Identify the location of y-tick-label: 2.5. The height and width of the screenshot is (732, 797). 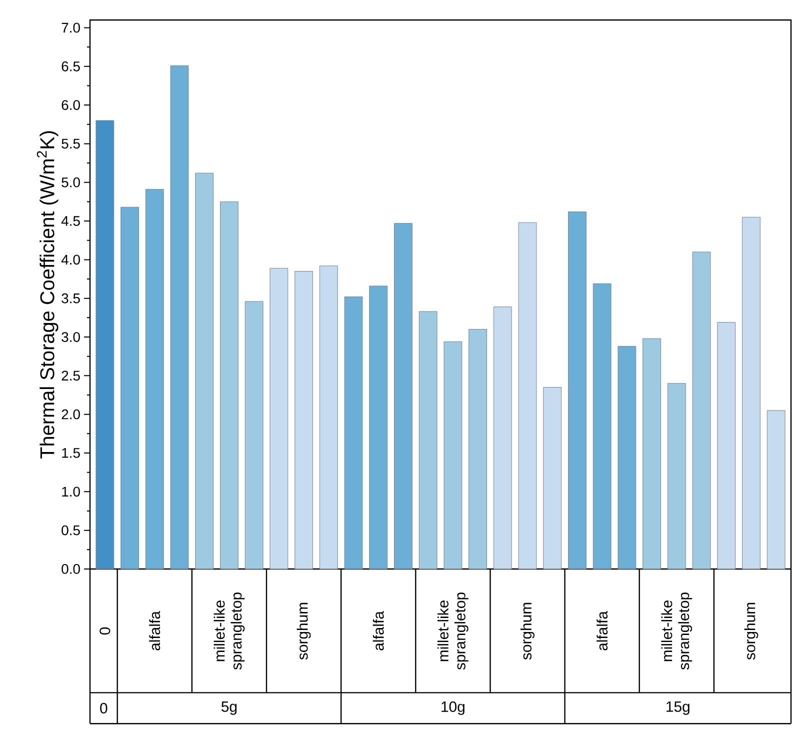
(71, 375).